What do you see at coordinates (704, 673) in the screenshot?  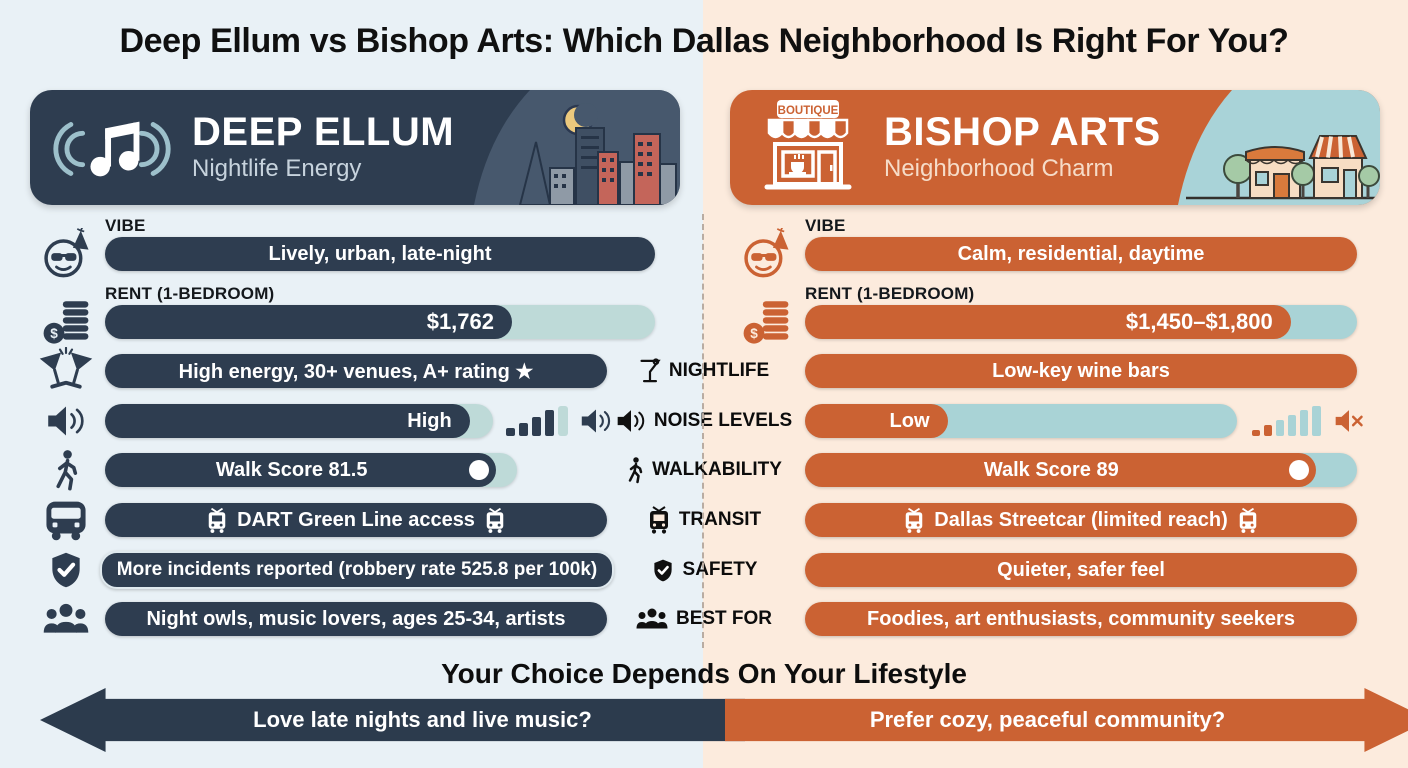 I see `footer-heading: Your Choice Depends On Your Lifestyle` at bounding box center [704, 673].